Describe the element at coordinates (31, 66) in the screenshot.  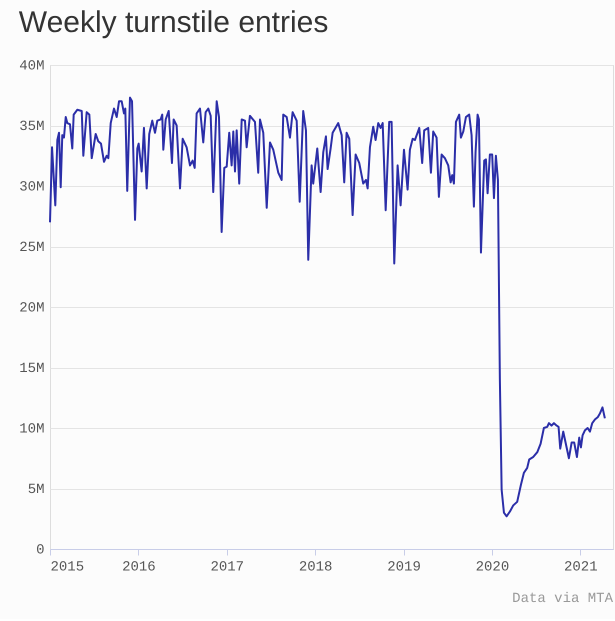
I see `y-tick-label: 40M` at that location.